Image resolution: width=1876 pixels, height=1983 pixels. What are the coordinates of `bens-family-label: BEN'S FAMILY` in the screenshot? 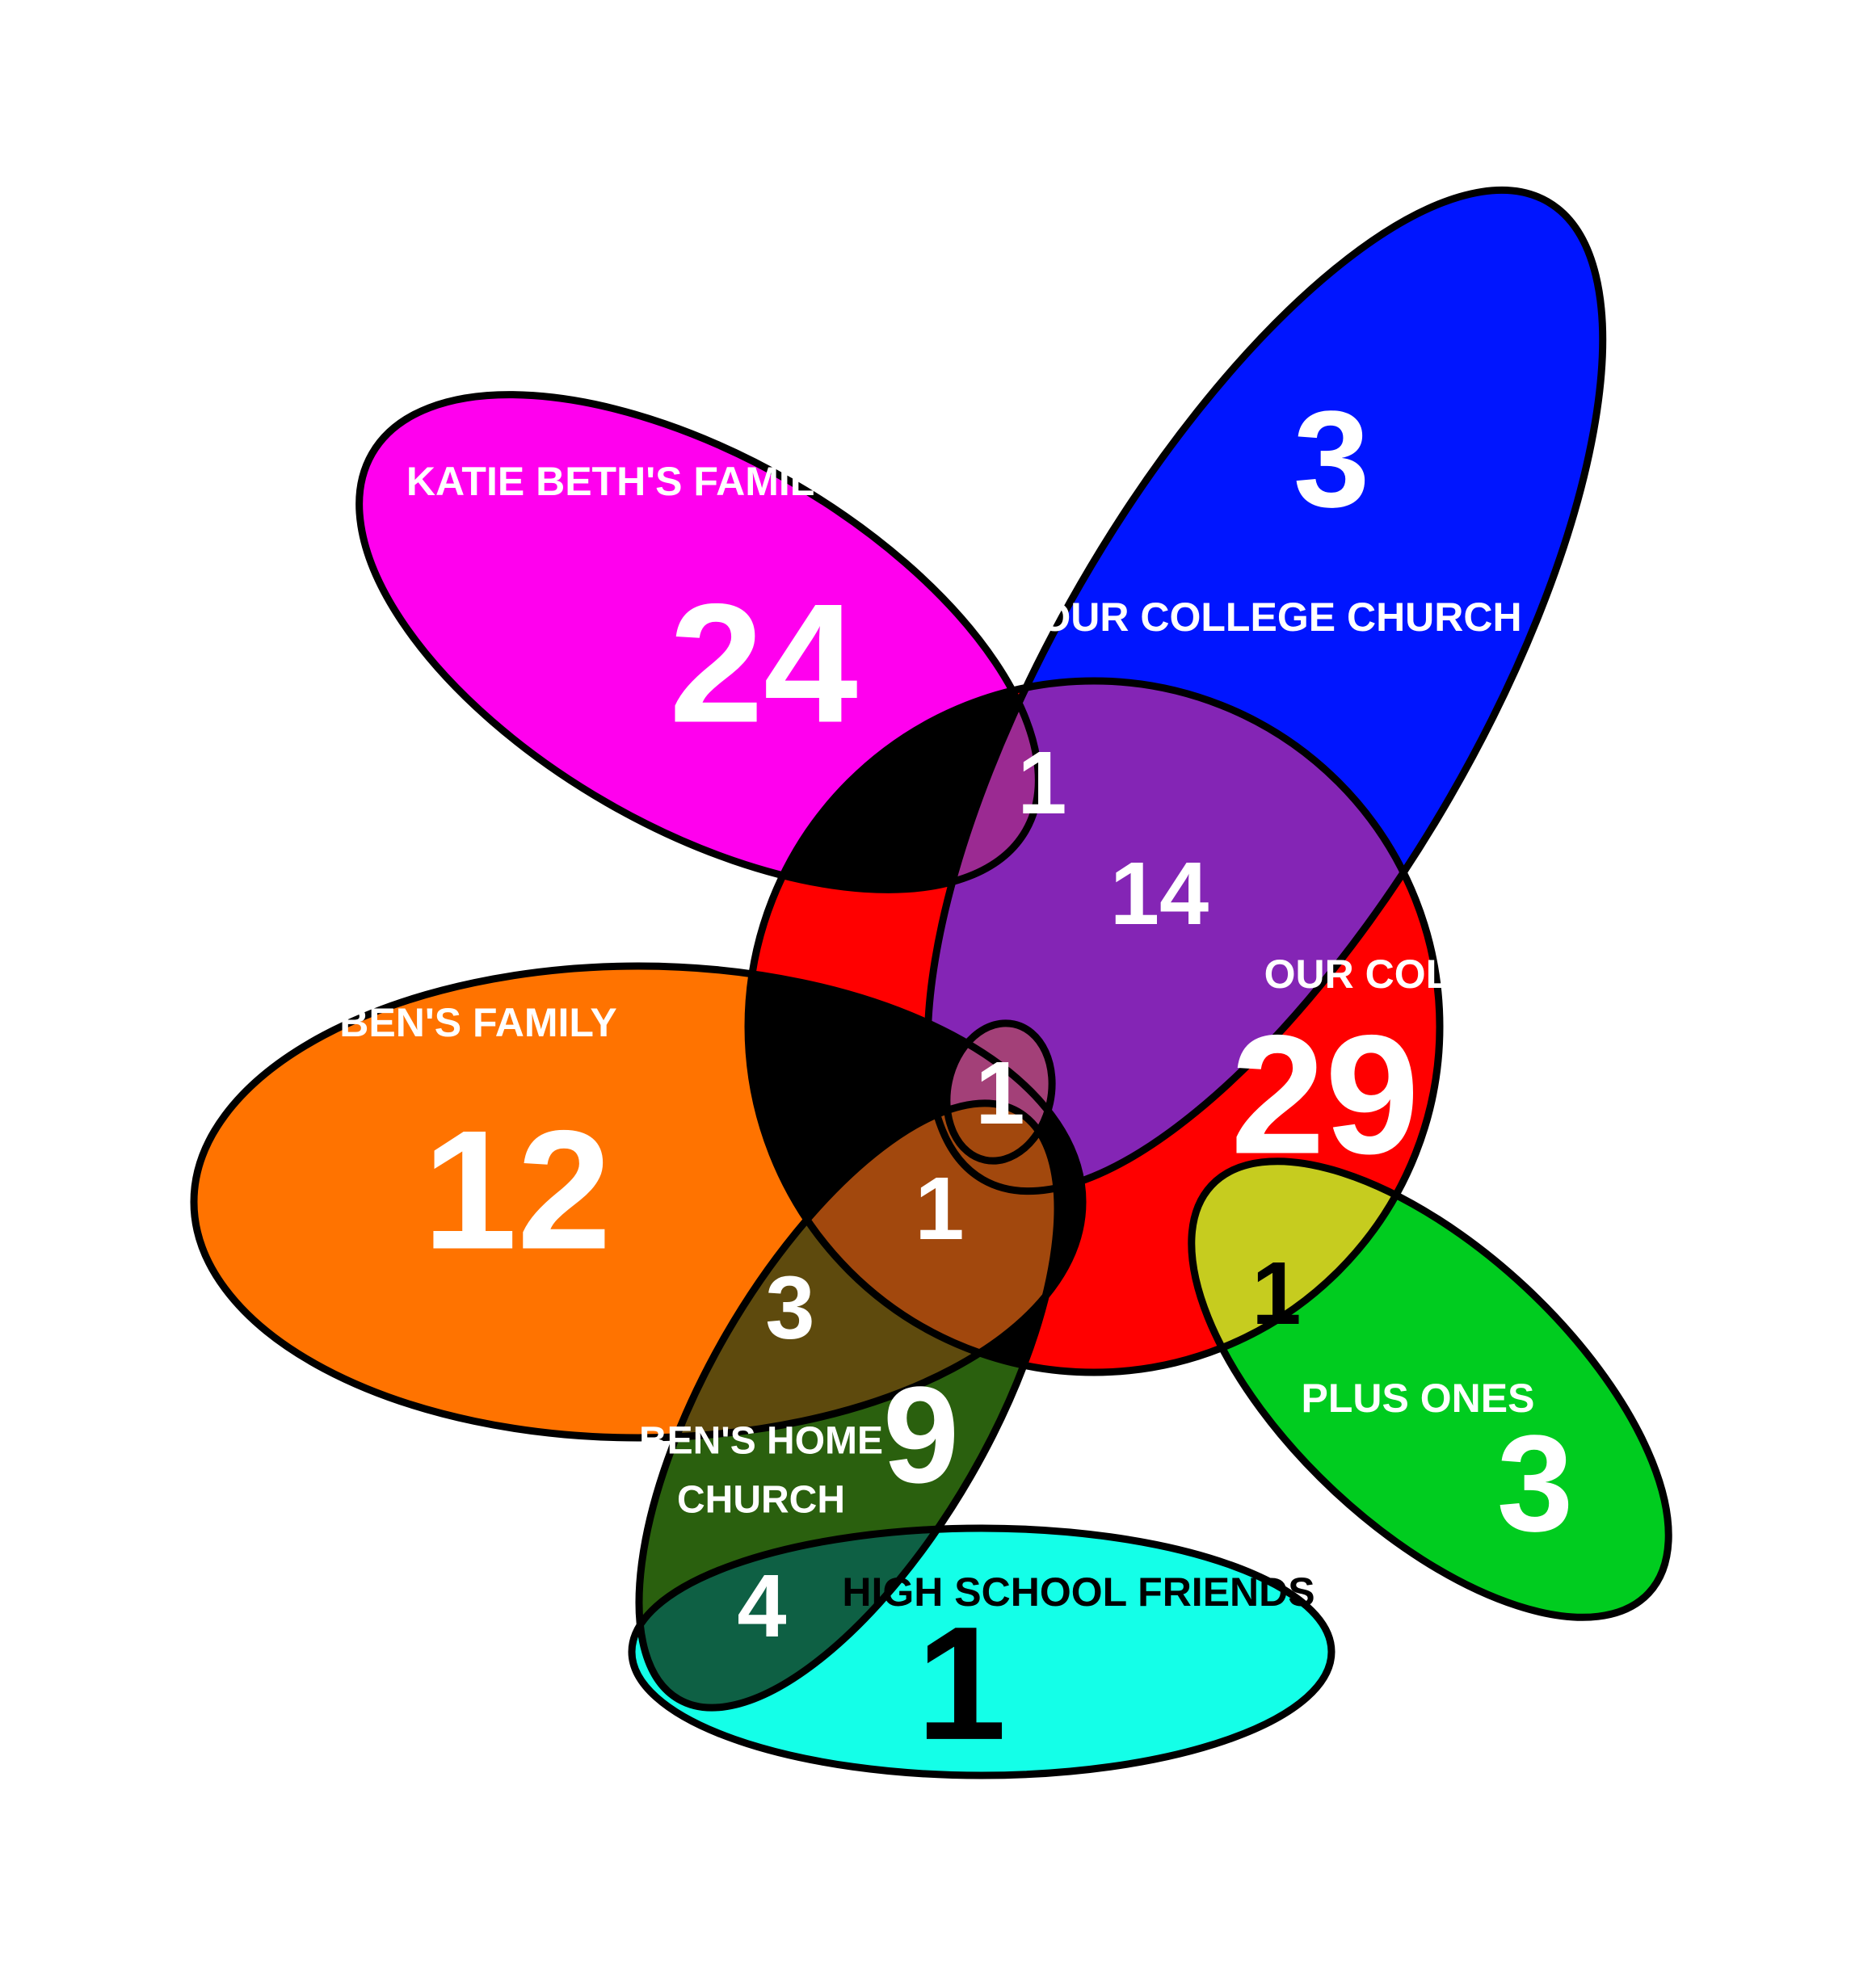 It's located at (477, 1022).